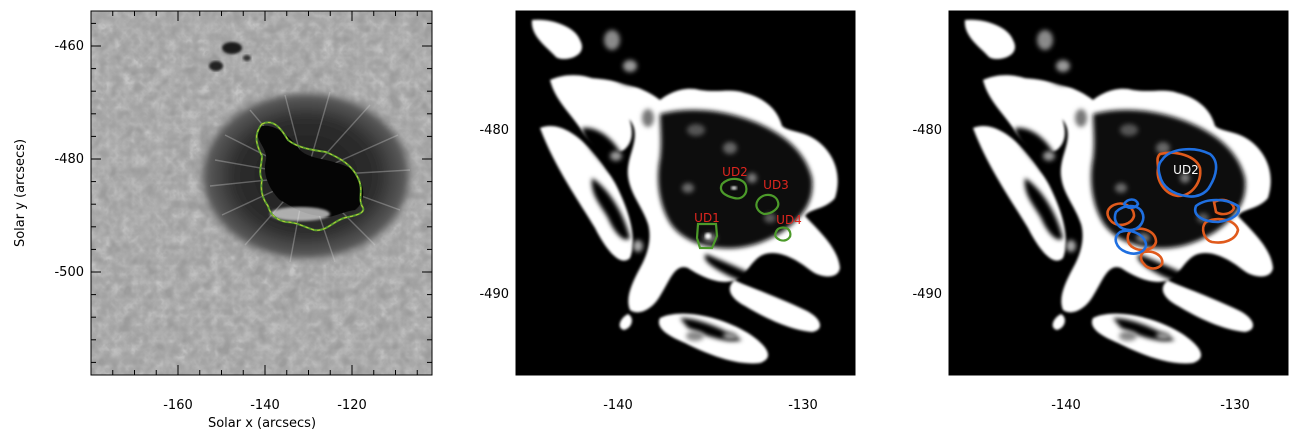  Describe the element at coordinates (494, 130) in the screenshot. I see `panel-2-ytick-label: -480` at that location.